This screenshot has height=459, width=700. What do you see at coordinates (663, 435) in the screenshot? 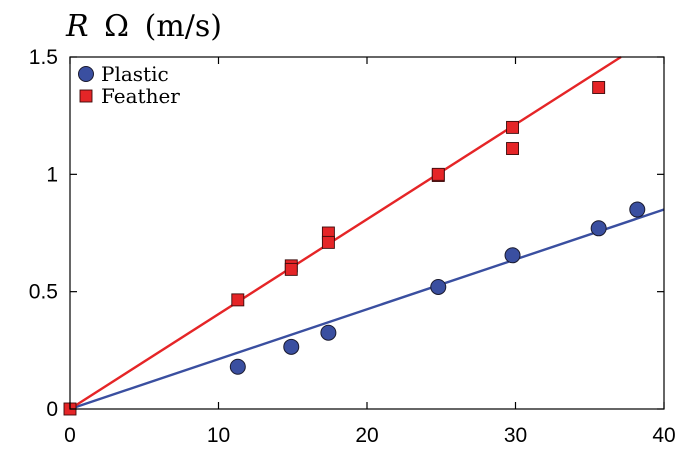
I see `x-tick-label: 40` at bounding box center [663, 435].